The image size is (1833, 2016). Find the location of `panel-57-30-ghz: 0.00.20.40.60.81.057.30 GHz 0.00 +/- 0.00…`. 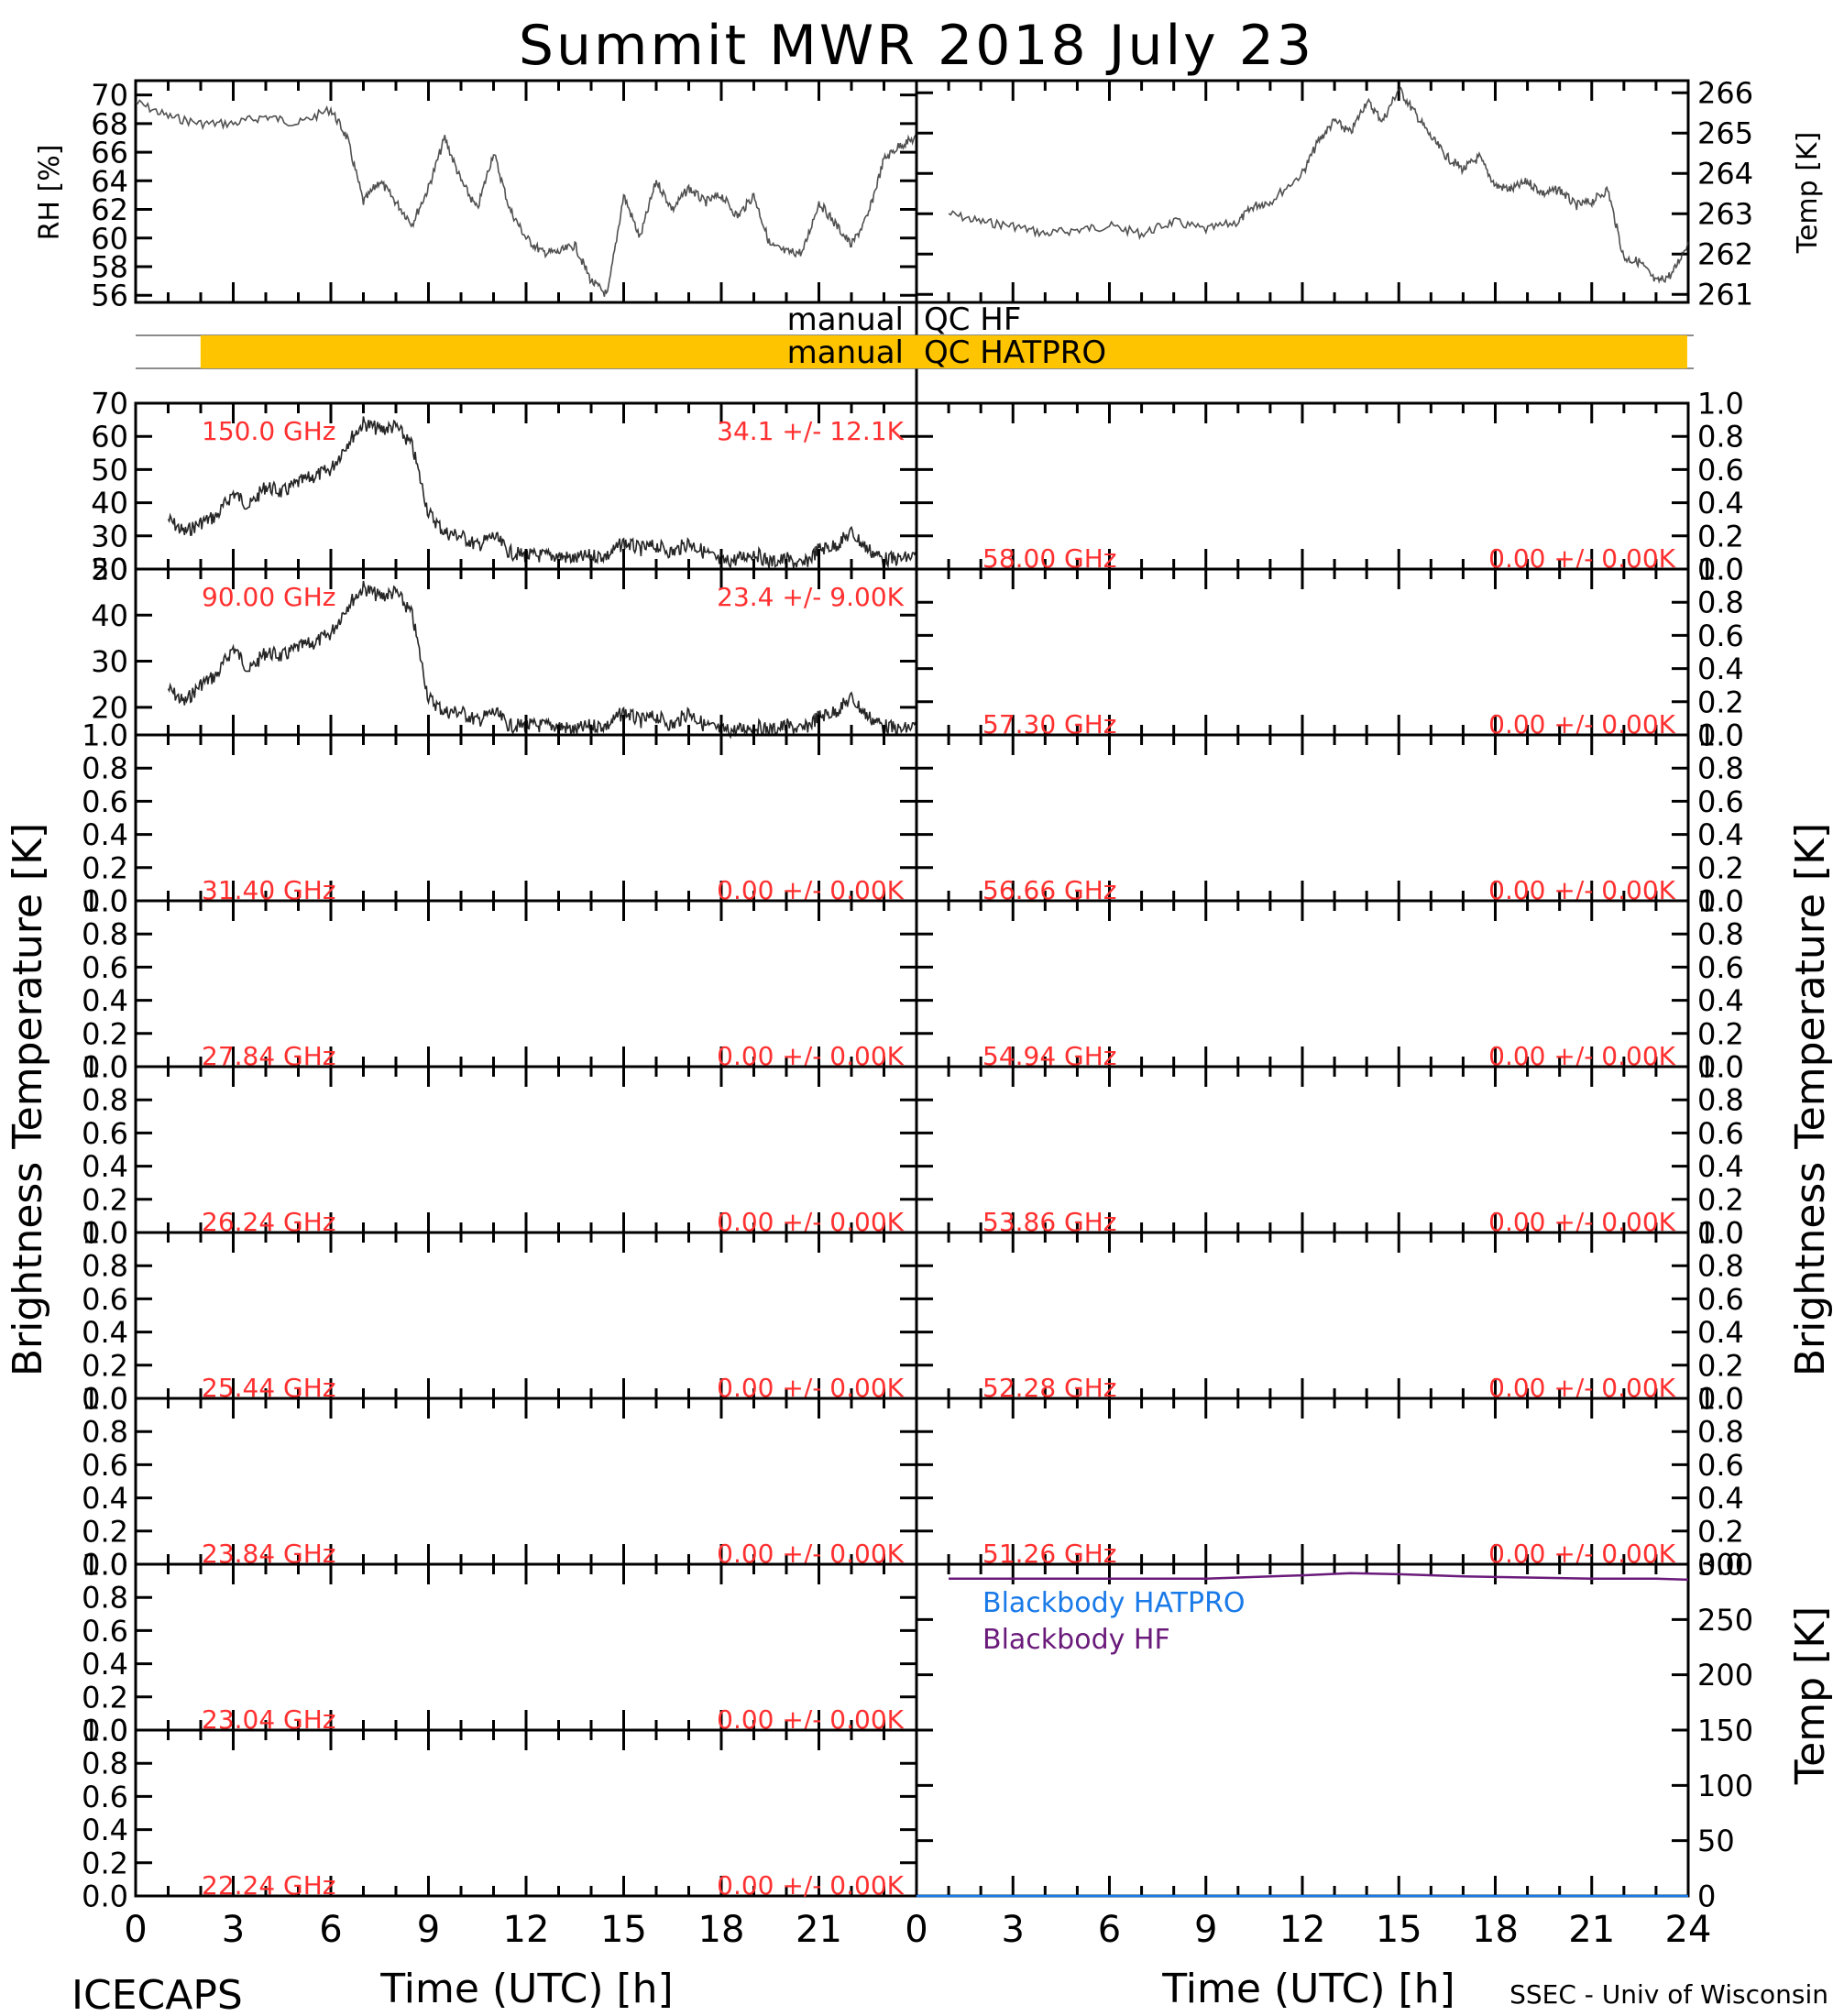

panel-57-30-ghz: 0.00.20.40.60.81.057.30 GHz 0.00 +/- 0.00… is located at coordinates (1329, 653).